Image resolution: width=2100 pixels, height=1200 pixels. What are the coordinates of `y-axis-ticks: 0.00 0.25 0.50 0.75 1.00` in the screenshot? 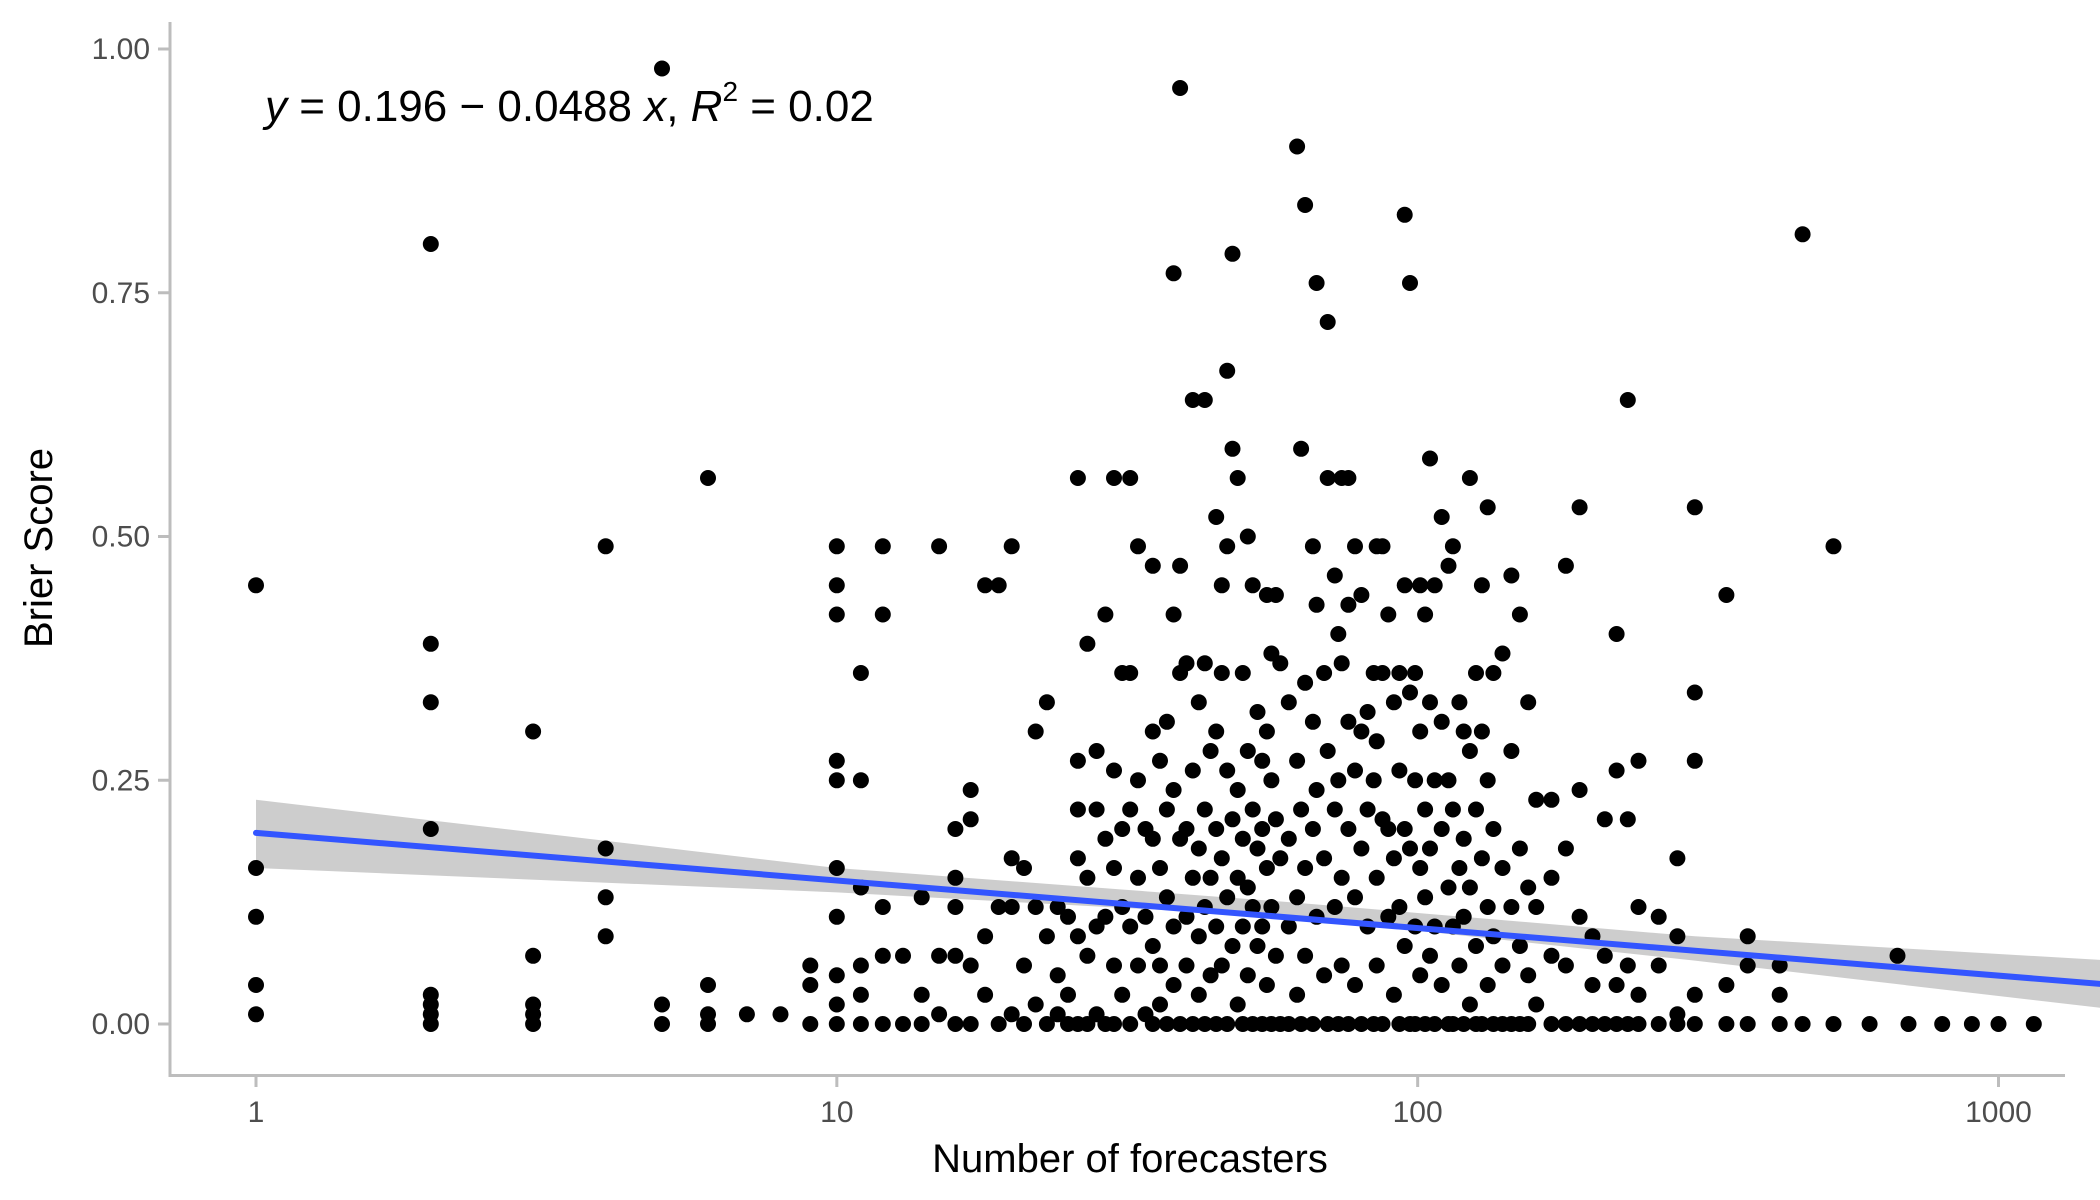 It's located at (131, 537).